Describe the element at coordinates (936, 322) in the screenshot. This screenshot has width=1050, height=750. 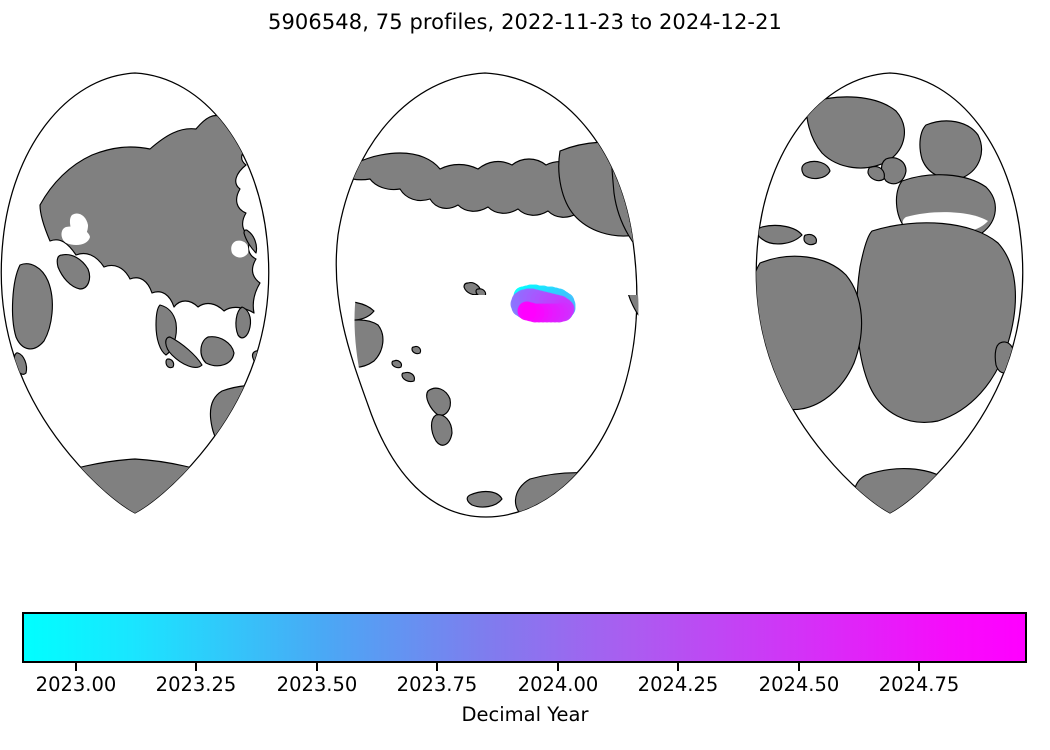
I see `land-africa` at that location.